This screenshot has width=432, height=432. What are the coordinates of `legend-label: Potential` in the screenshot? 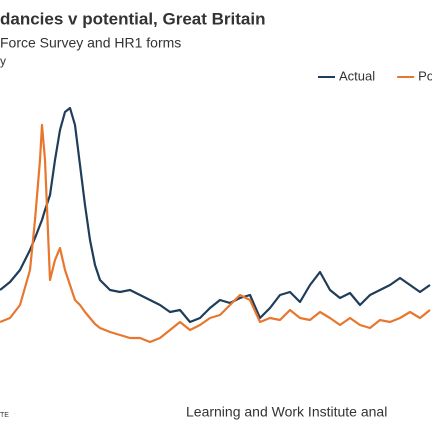 It's located at (425, 75).